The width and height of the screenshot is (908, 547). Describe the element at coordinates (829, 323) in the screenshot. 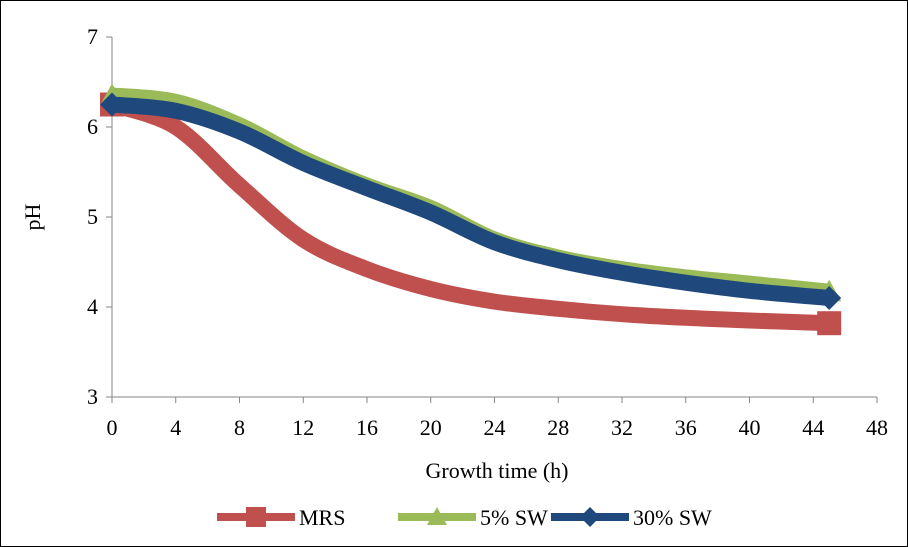

I see `data-point-mrs` at that location.